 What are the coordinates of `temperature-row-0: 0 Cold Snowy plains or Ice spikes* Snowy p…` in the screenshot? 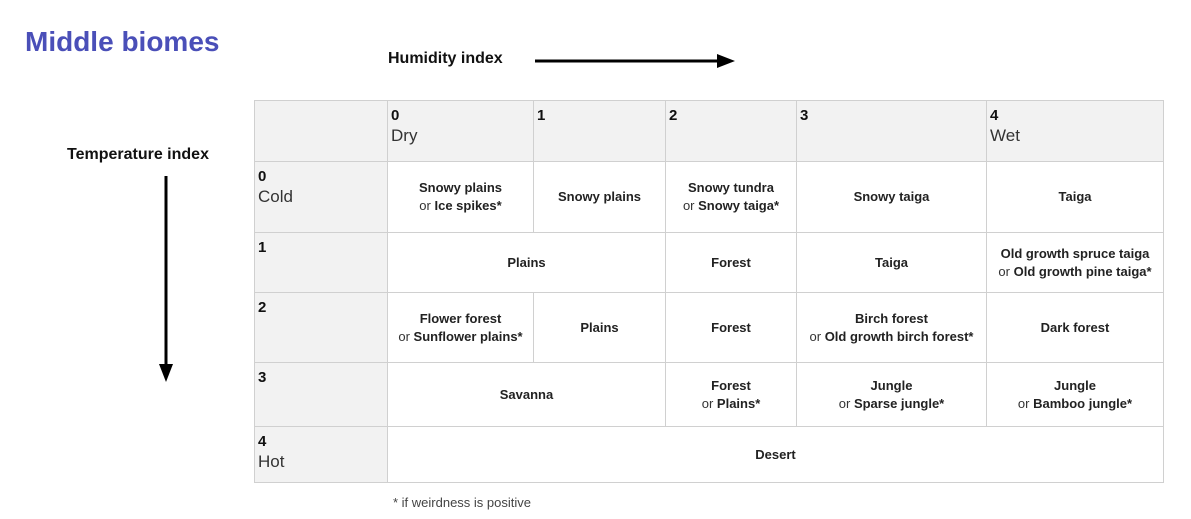 It's located at (709, 197).